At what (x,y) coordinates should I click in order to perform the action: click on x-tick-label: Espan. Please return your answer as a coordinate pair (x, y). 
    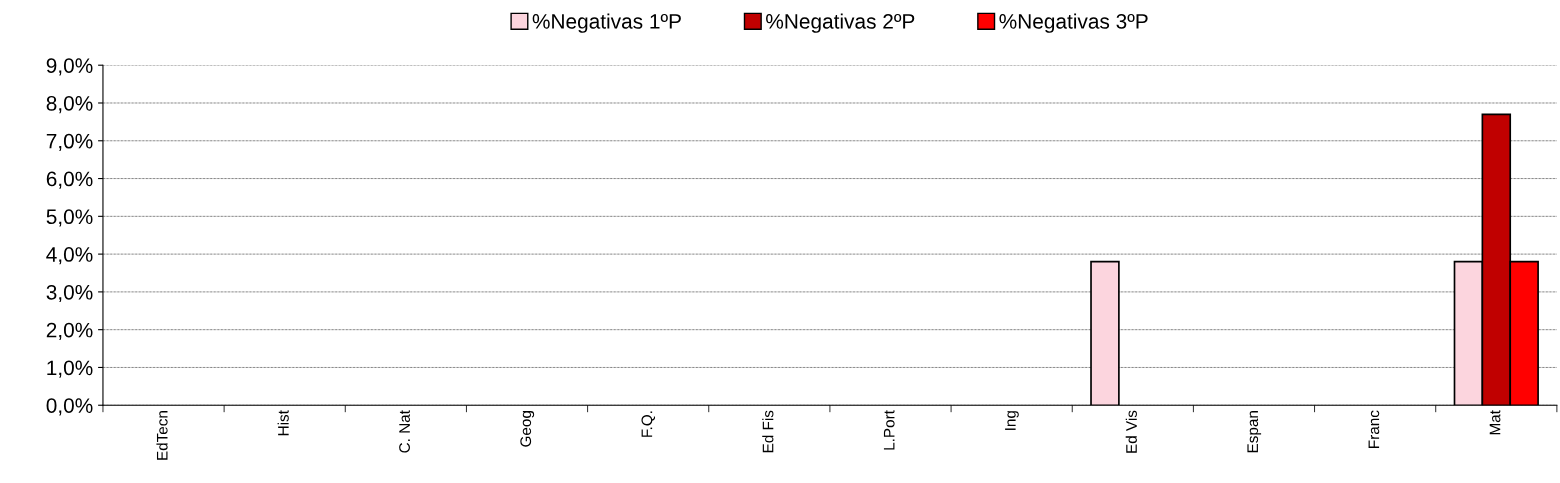
    Looking at the image, I should click on (1254, 432).